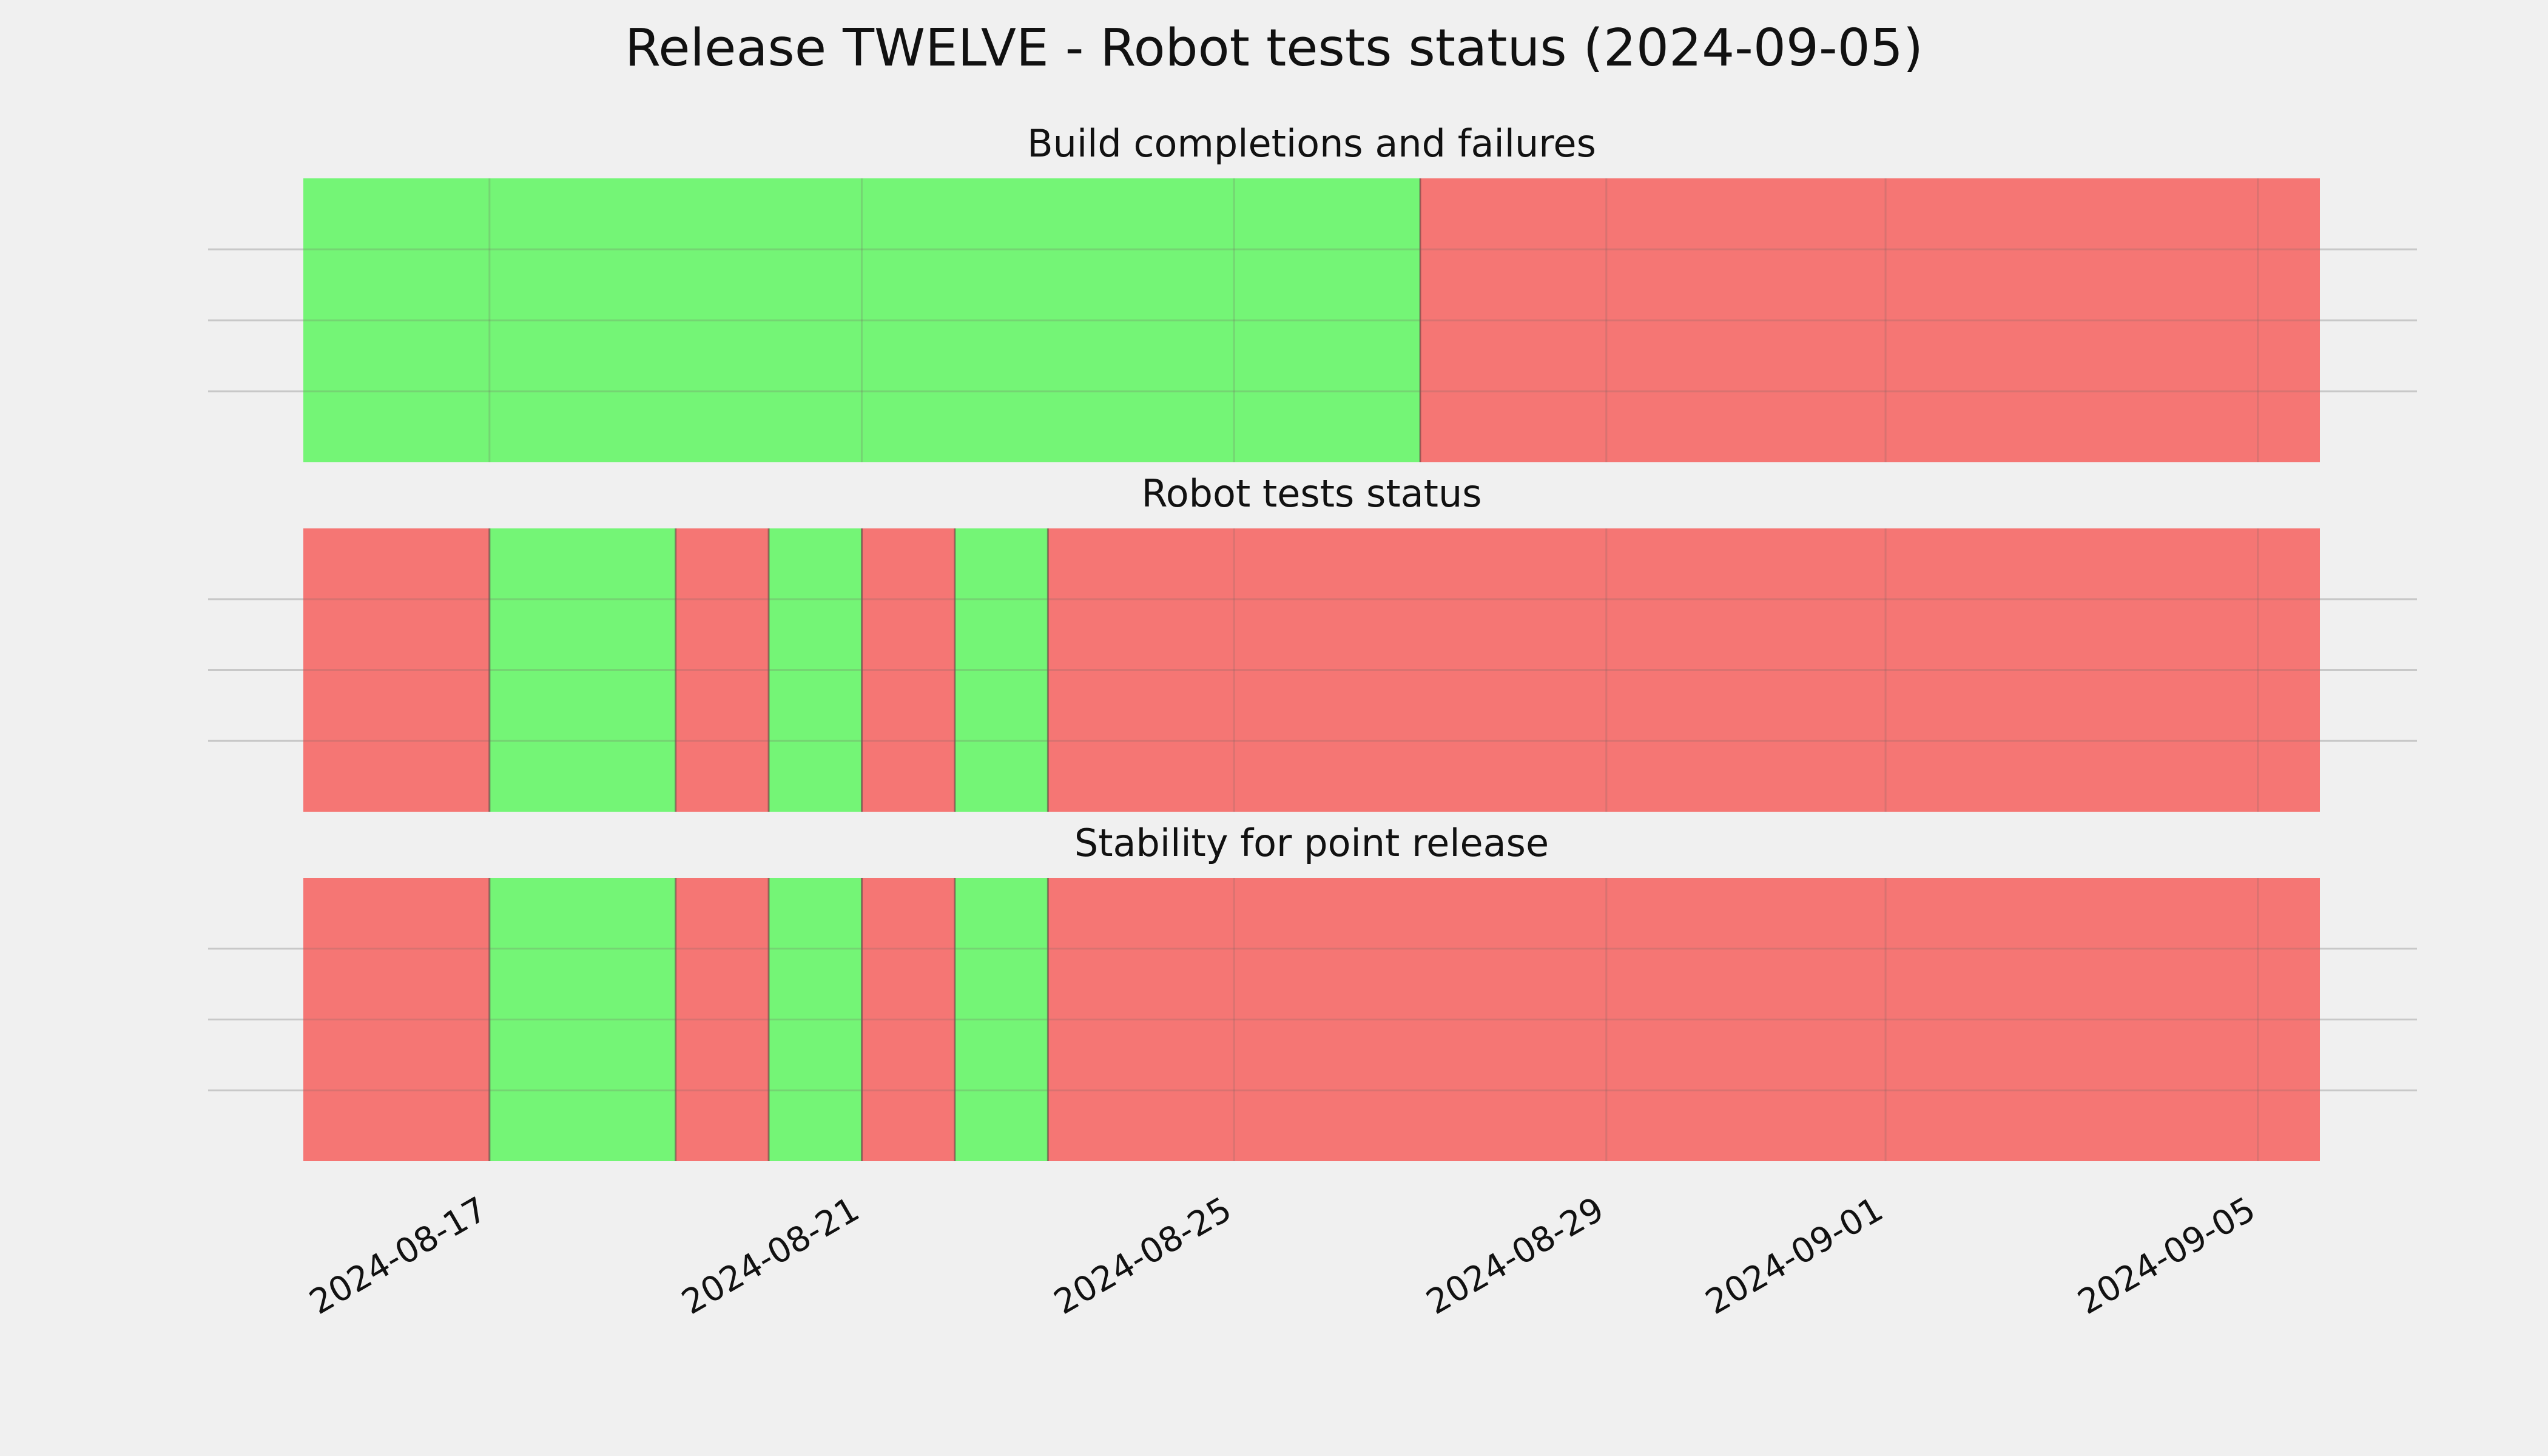  What do you see at coordinates (1143, 1256) in the screenshot?
I see `x-tick-label: 2024-08-25` at bounding box center [1143, 1256].